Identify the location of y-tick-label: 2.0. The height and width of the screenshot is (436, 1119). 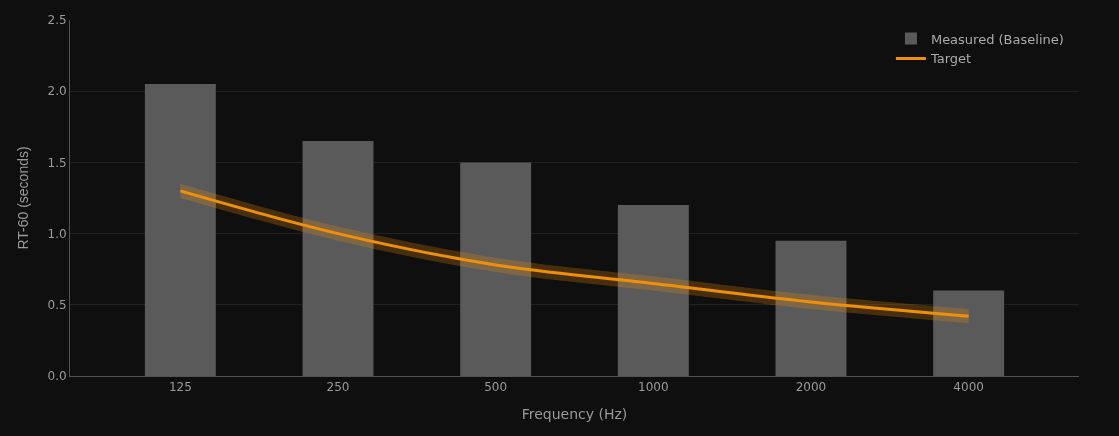
(57, 91).